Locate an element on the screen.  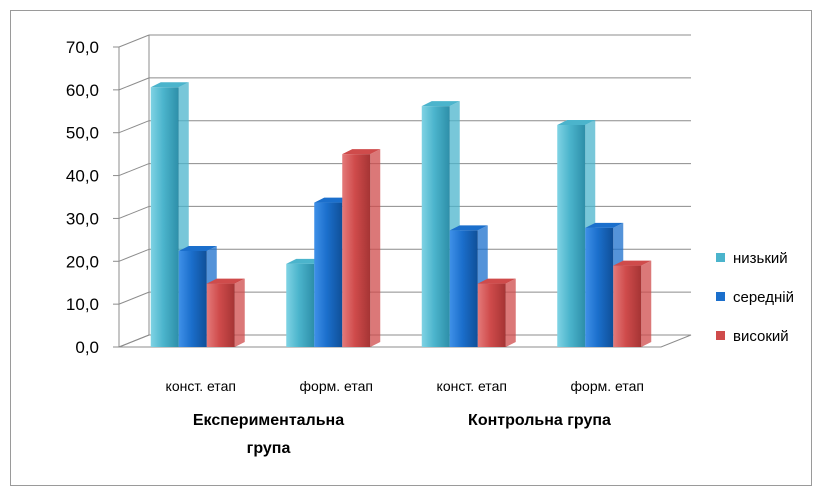
legend-label: середній is located at coordinates (763, 297).